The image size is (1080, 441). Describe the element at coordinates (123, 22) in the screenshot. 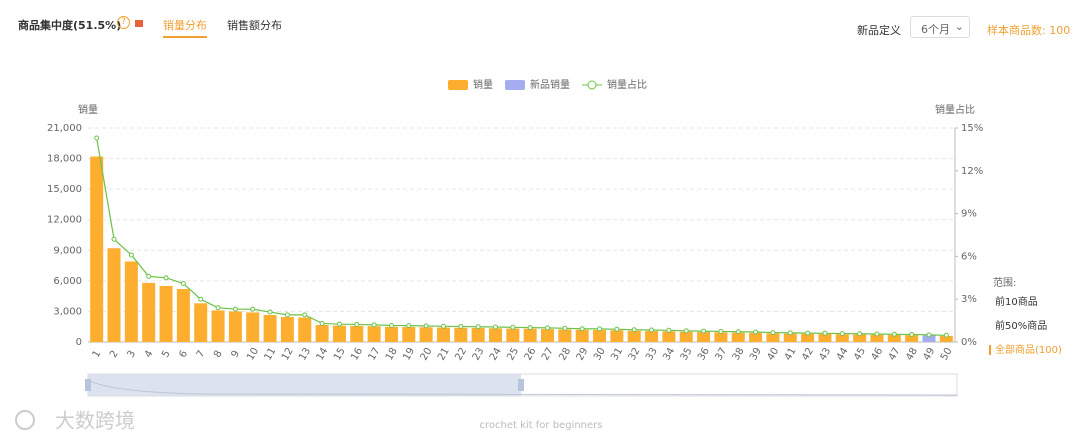

I see `help-icon: ?` at that location.